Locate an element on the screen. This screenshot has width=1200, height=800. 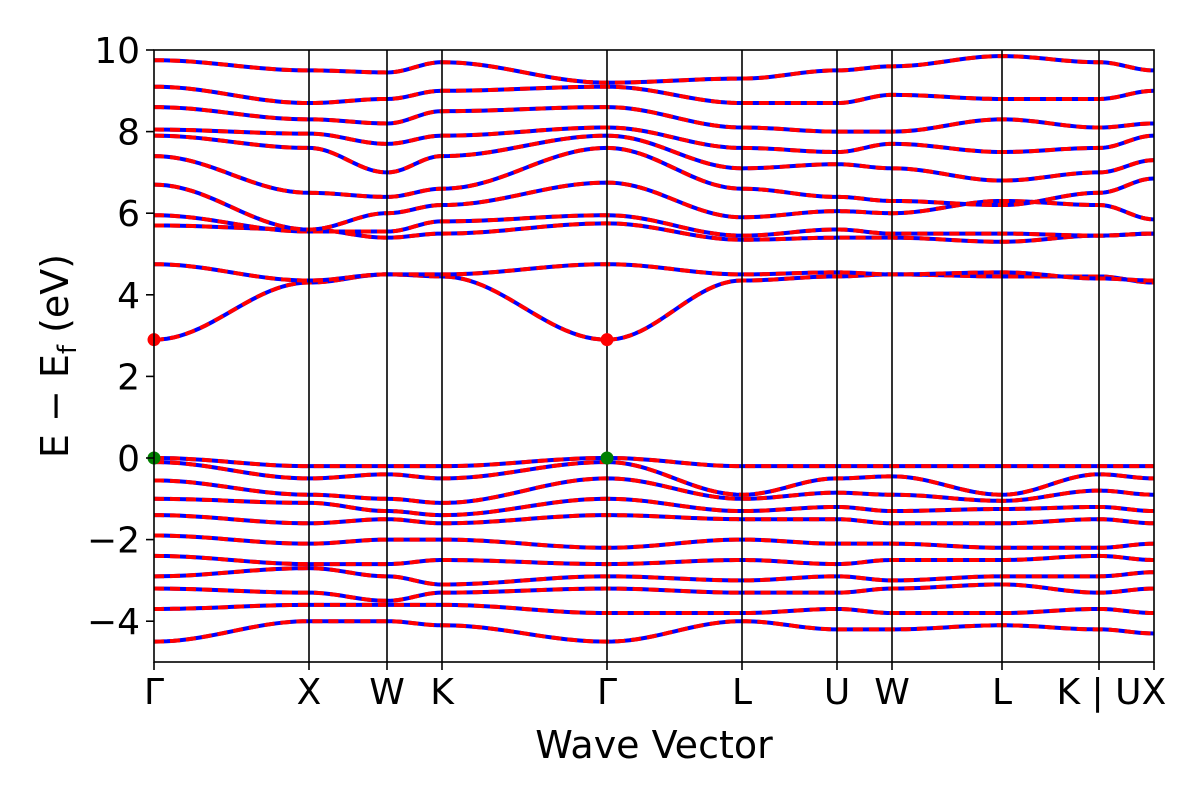
y-tick-label-6: −2 is located at coordinates (113, 541).